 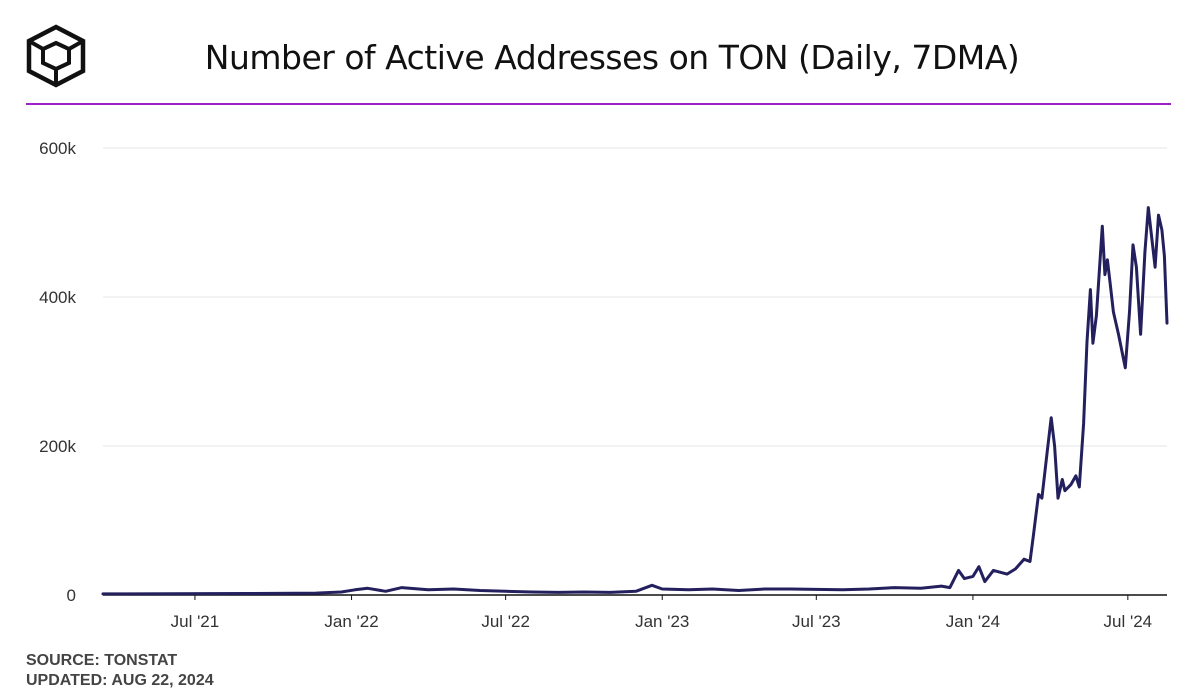 What do you see at coordinates (120, 680) in the screenshot?
I see `updated-note: UPDATED: AUG 22, 2024` at bounding box center [120, 680].